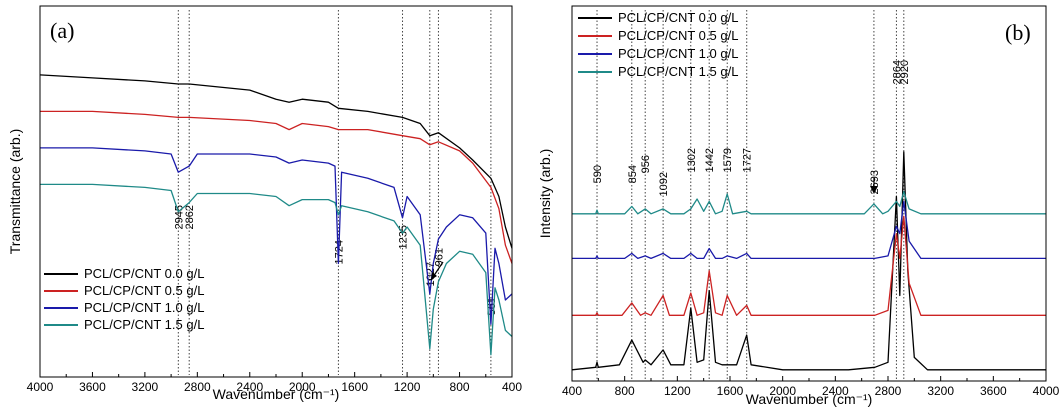 The image size is (1062, 407). Describe the element at coordinates (434, 276) in the screenshot. I see `arrow-961-head` at that location.